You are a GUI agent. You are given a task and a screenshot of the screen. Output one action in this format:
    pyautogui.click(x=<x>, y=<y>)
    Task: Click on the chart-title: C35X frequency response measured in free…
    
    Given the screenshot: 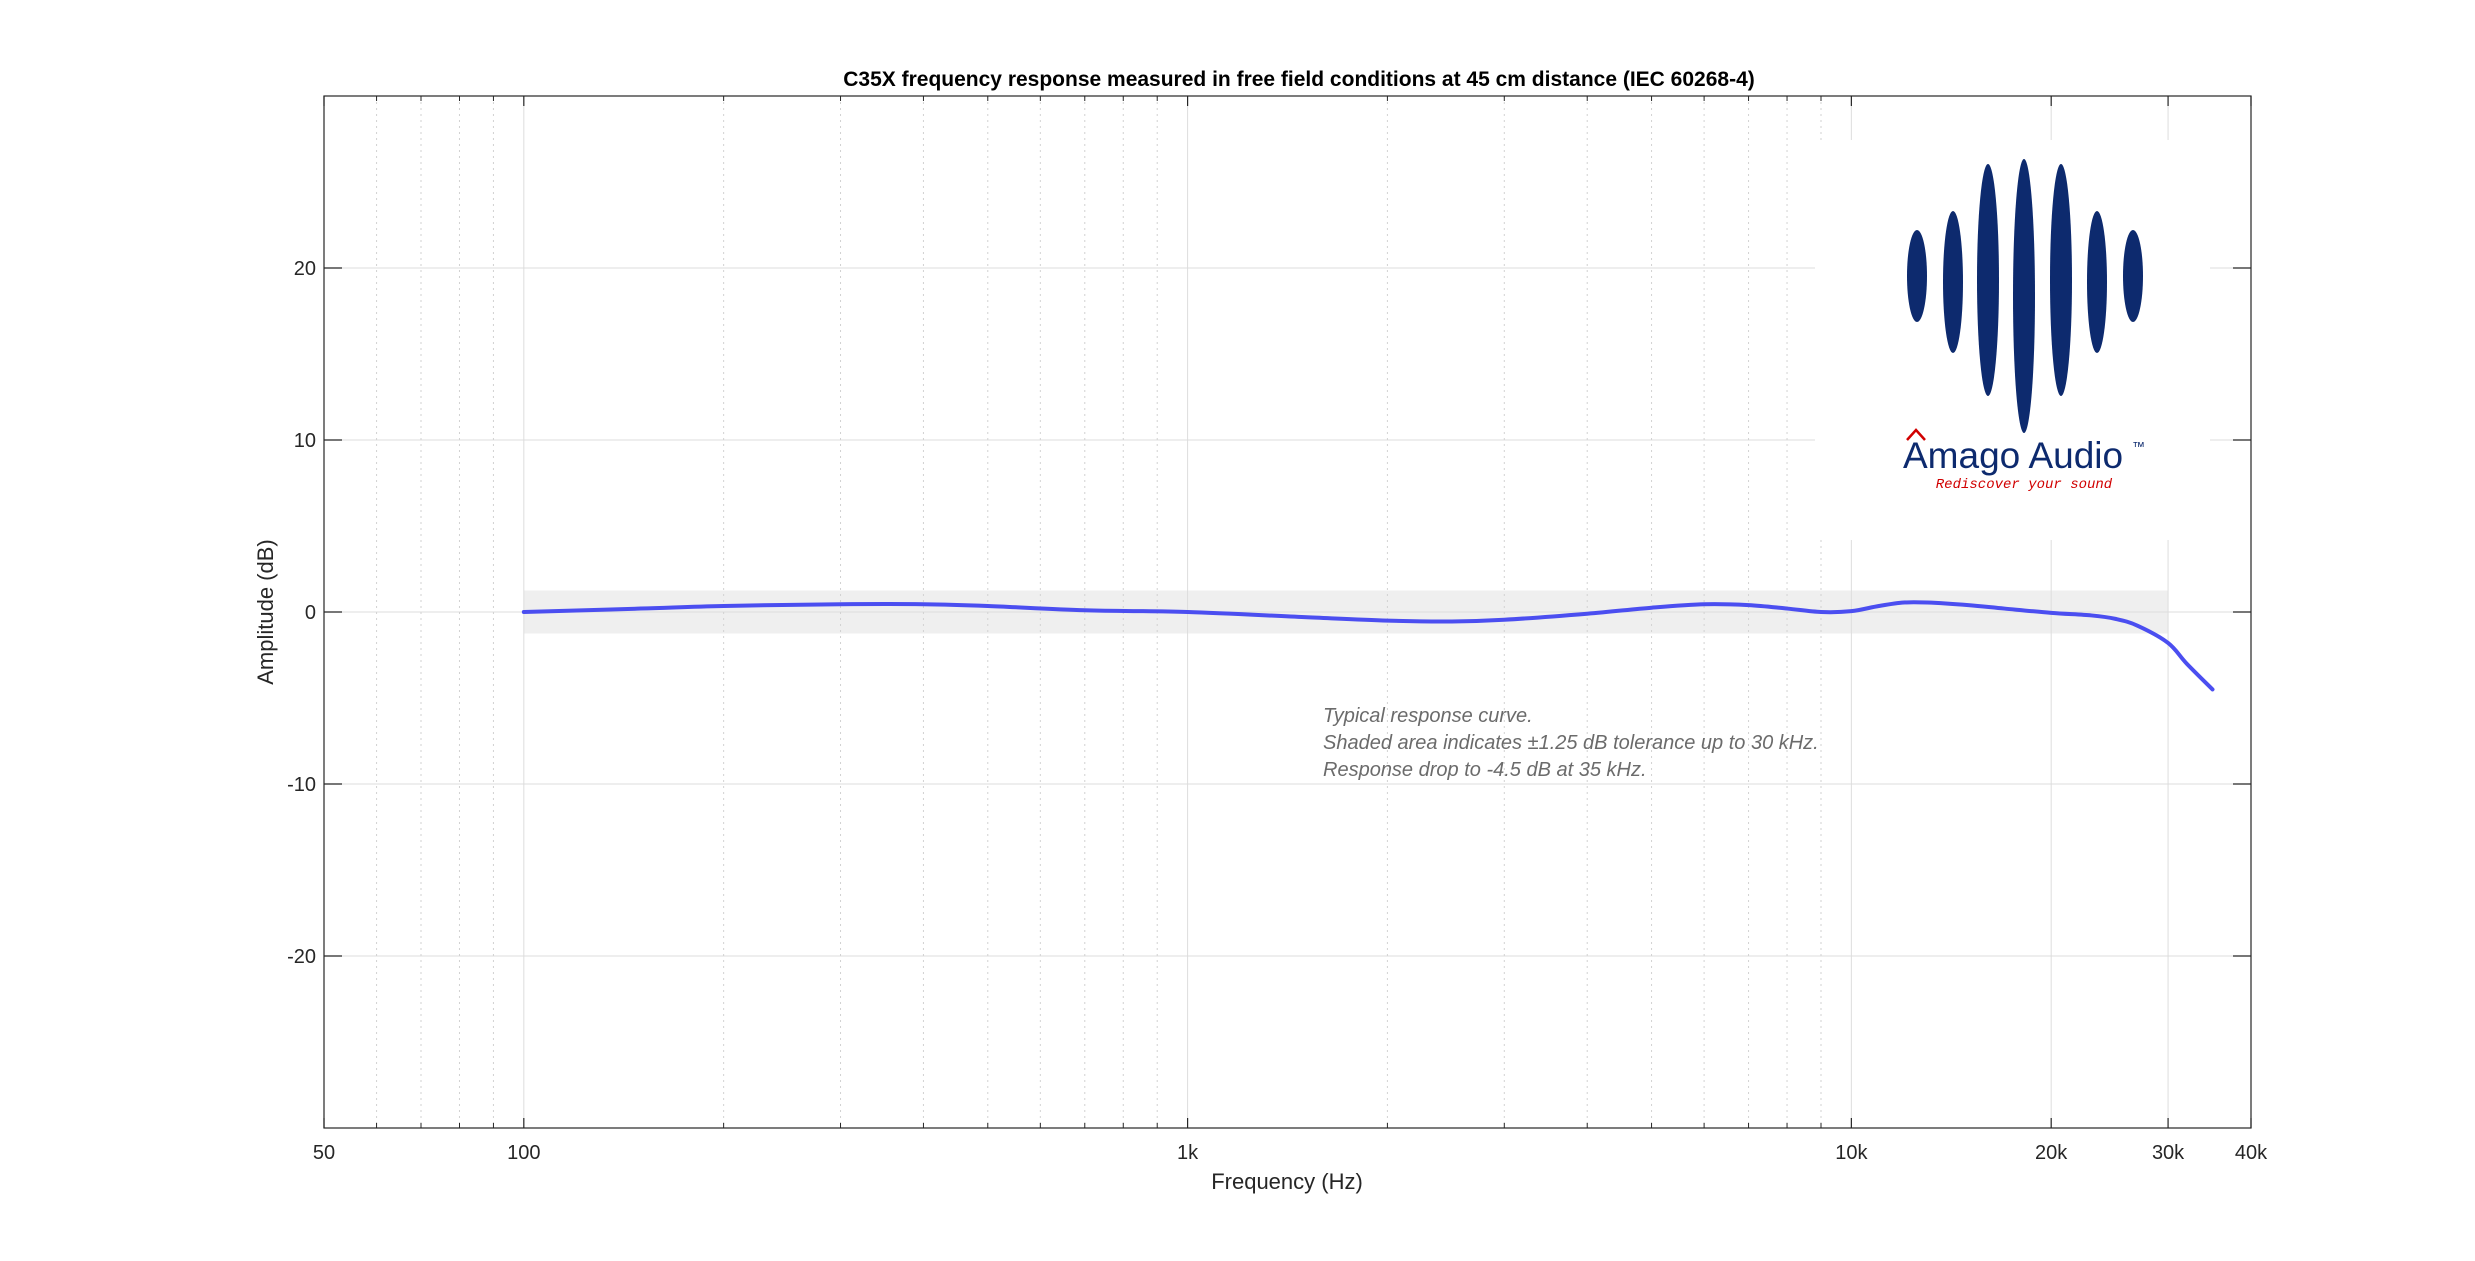 What is the action you would take?
    pyautogui.click(x=1299, y=79)
    